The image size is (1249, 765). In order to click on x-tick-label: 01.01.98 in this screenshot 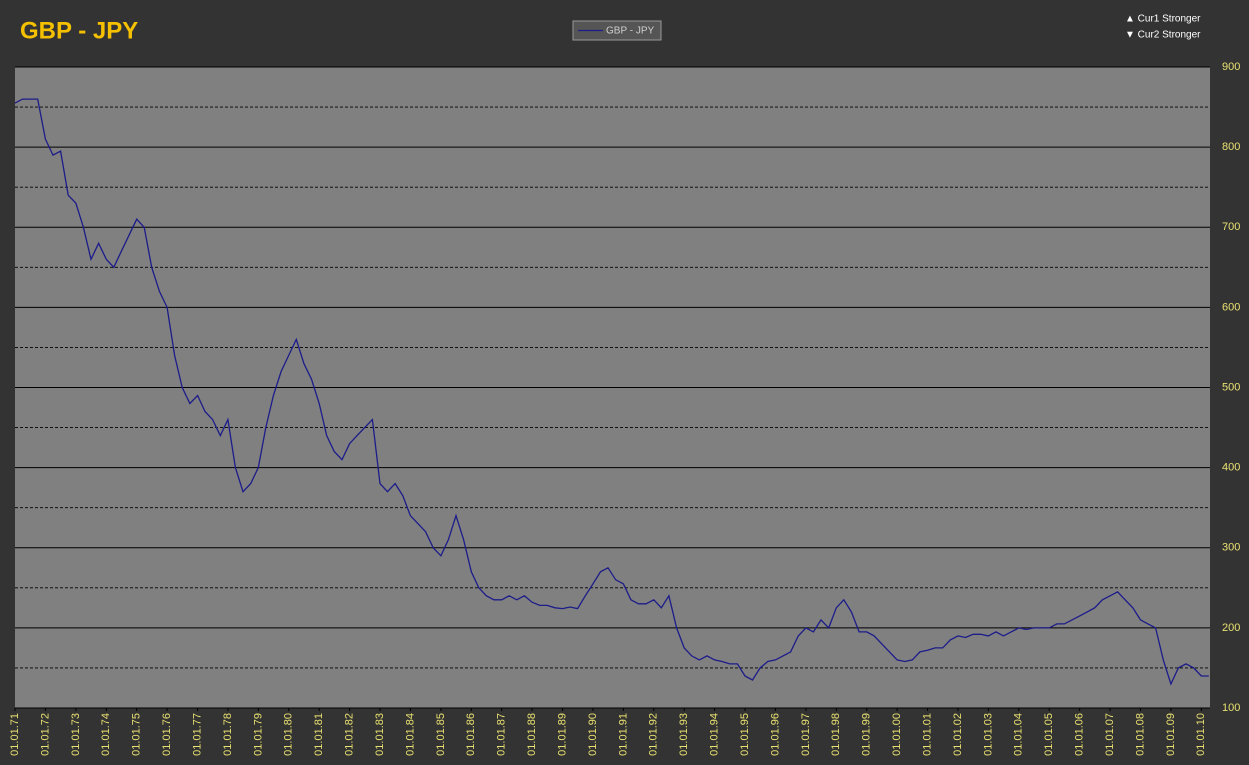, I will do `click(836, 734)`.